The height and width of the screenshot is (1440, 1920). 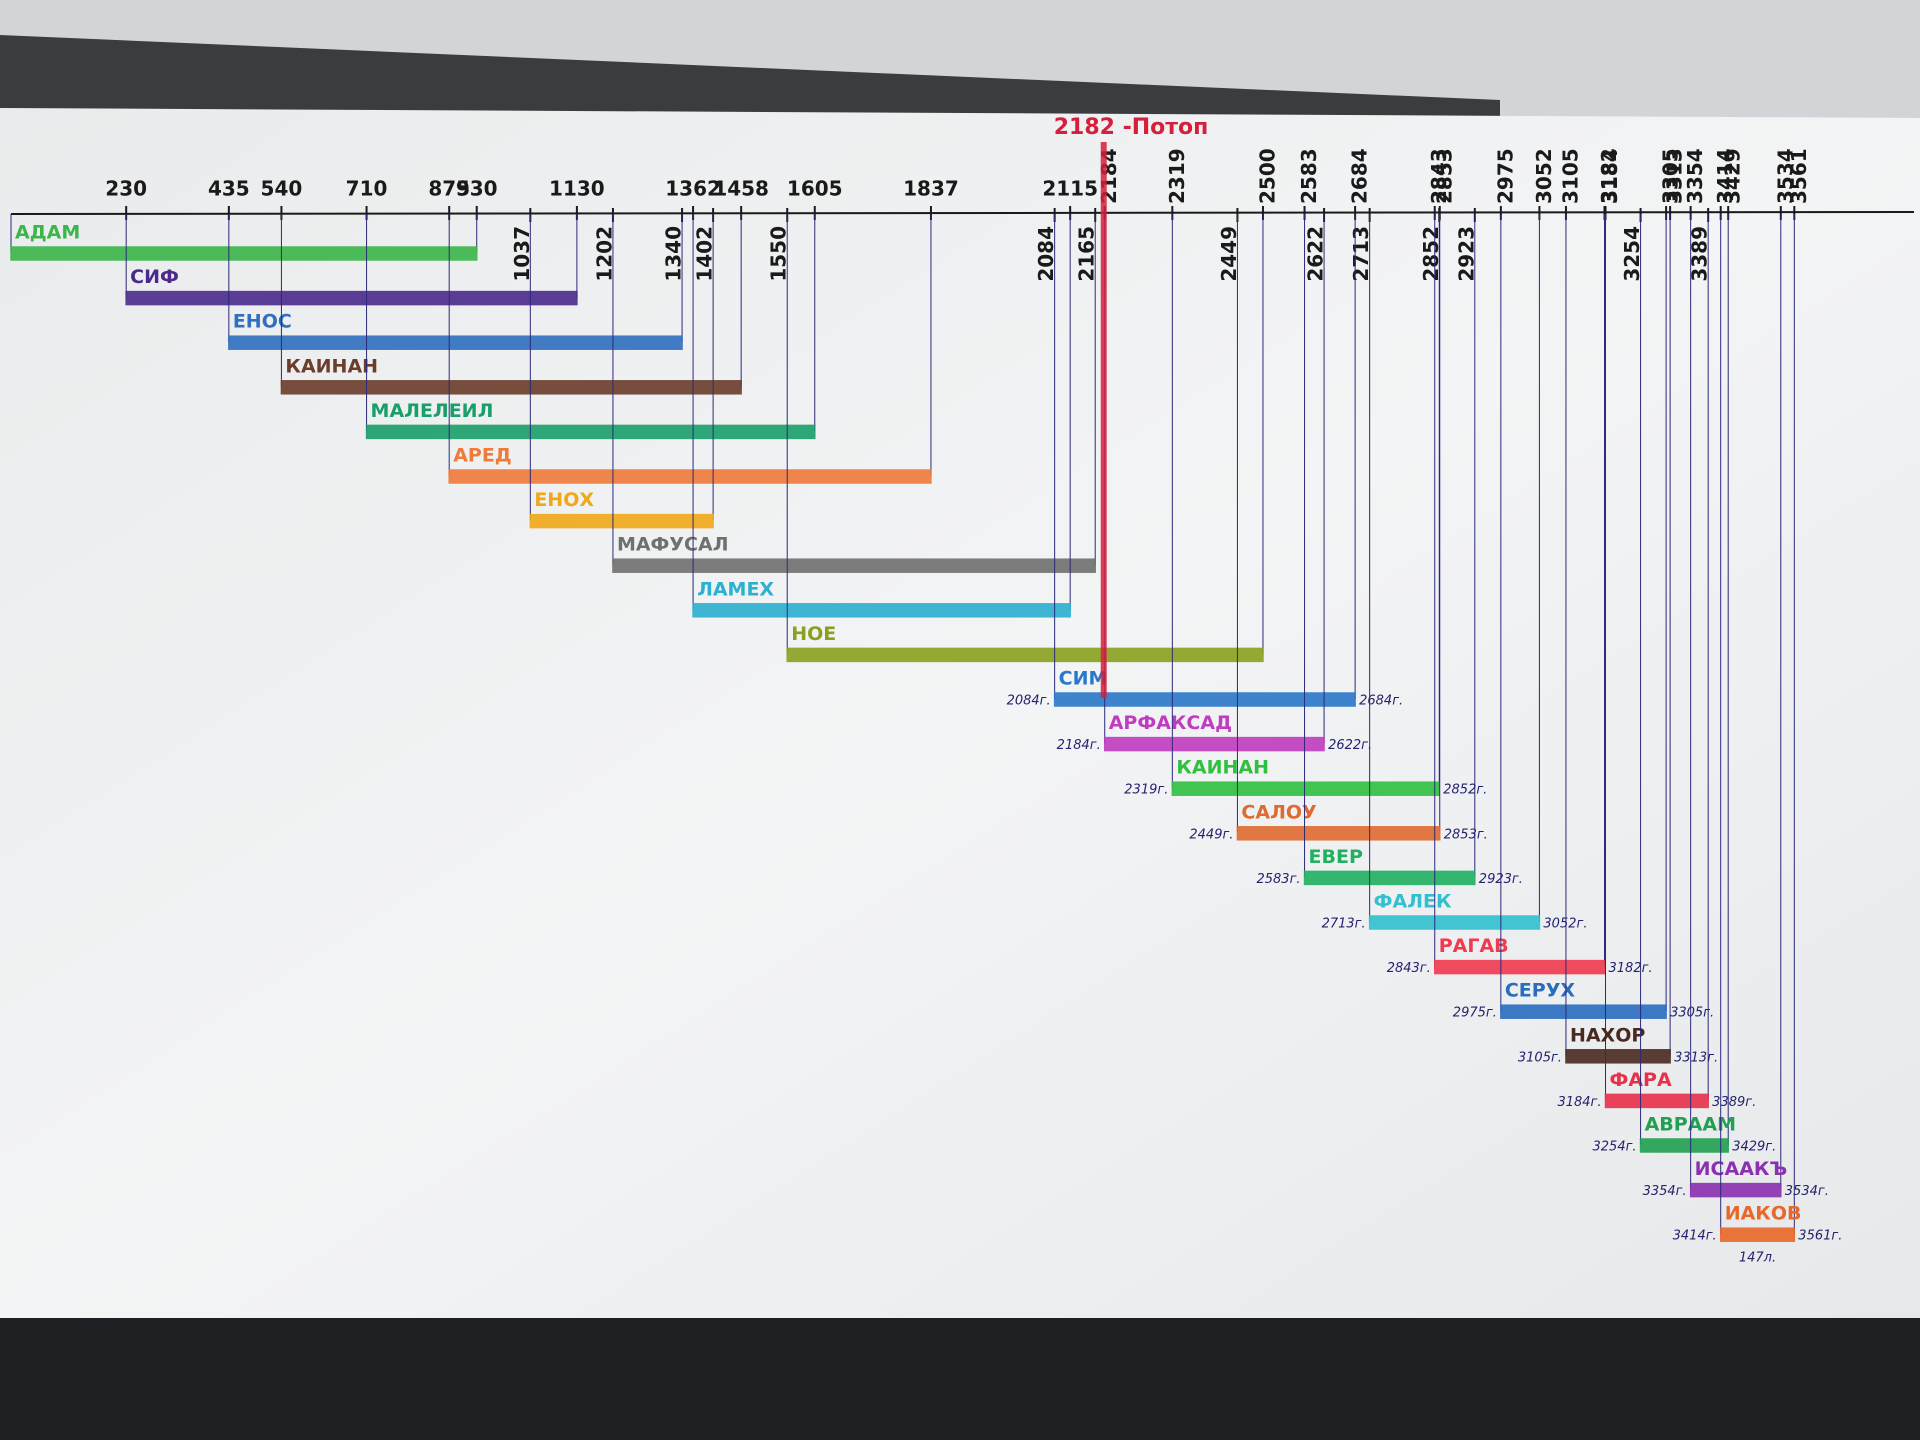 What do you see at coordinates (1131, 127) in the screenshot?
I see `flood-label: 2182 -Потоп` at bounding box center [1131, 127].